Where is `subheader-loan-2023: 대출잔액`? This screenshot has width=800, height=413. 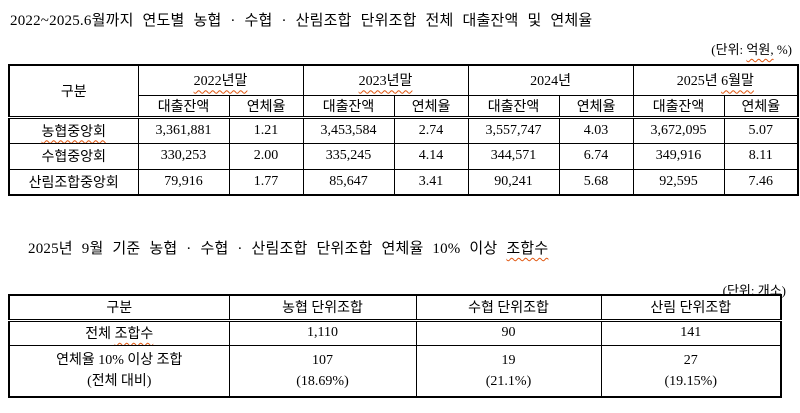 subheader-loan-2023: 대출잔액 is located at coordinates (348, 106).